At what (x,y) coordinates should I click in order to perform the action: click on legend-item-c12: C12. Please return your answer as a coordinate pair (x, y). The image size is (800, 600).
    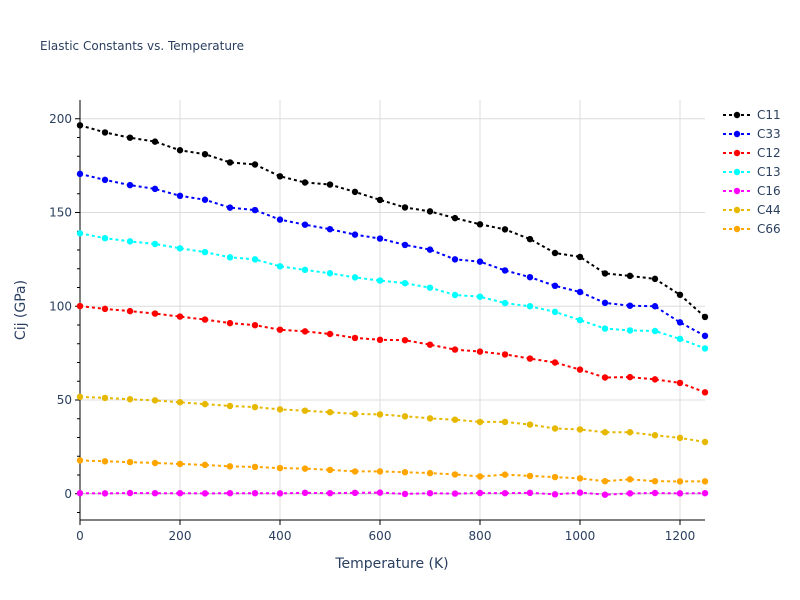
    Looking at the image, I should click on (752, 153).